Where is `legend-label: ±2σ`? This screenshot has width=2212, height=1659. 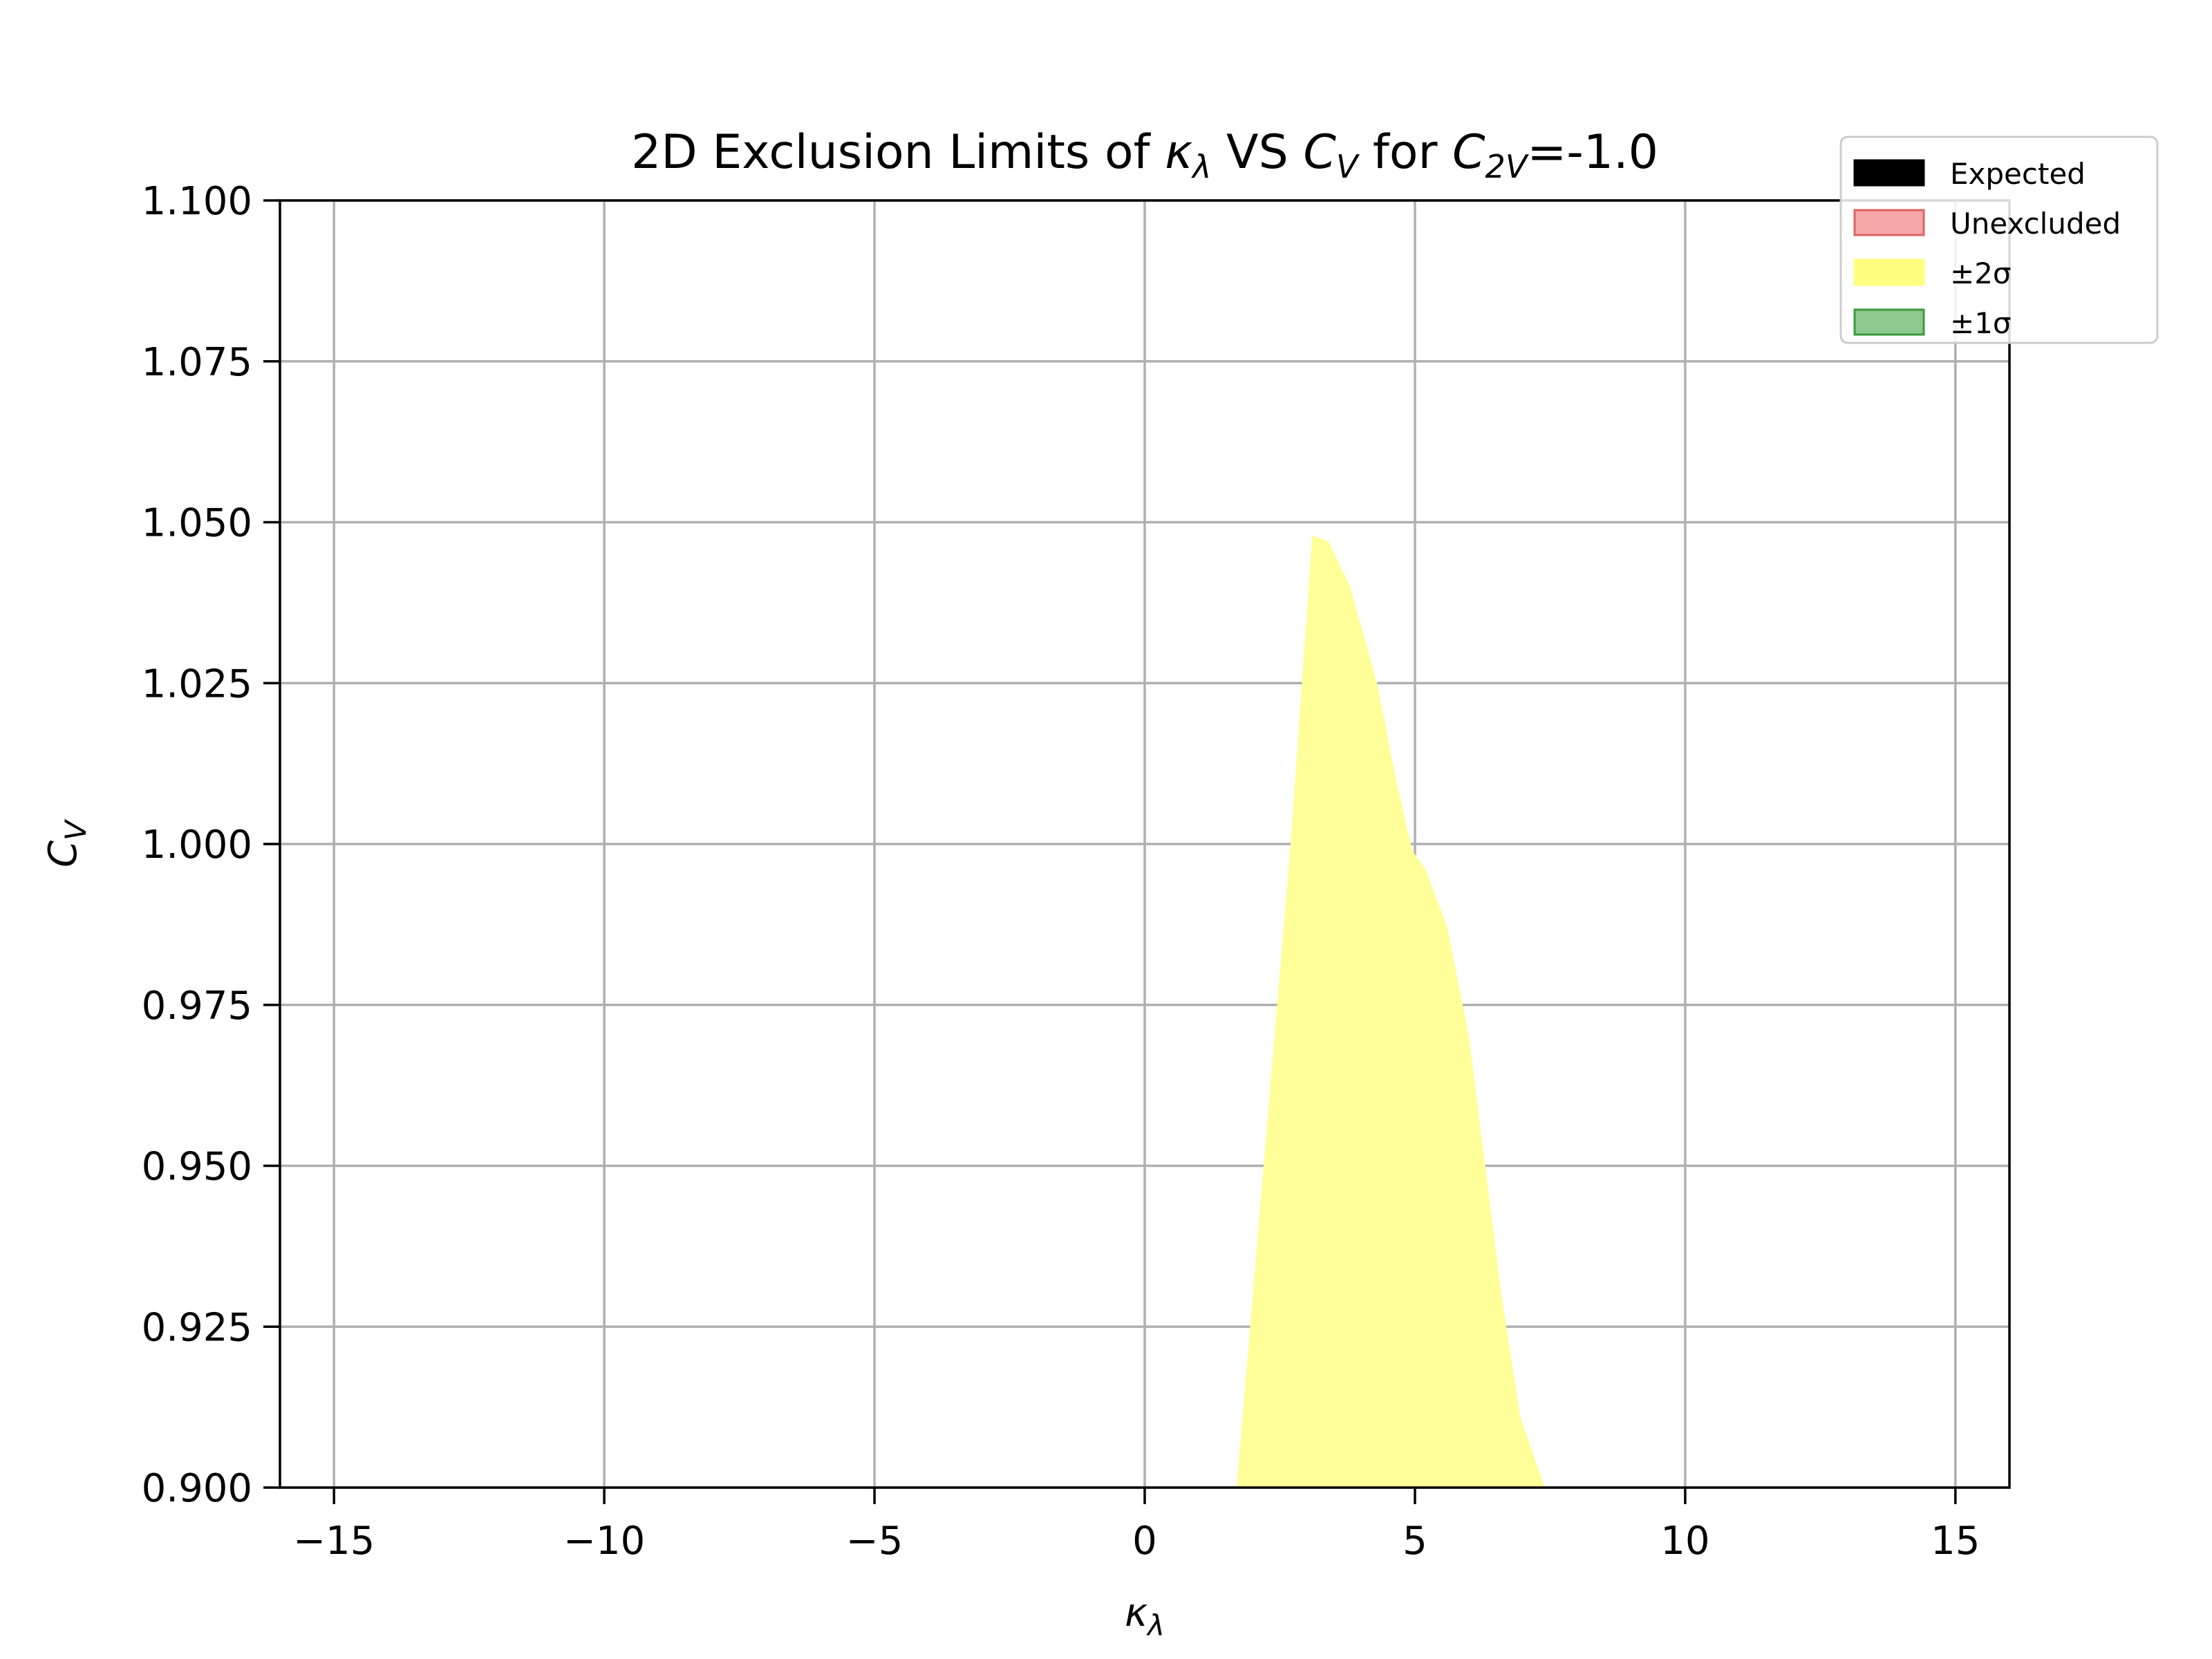
legend-label: ±2σ is located at coordinates (1981, 273).